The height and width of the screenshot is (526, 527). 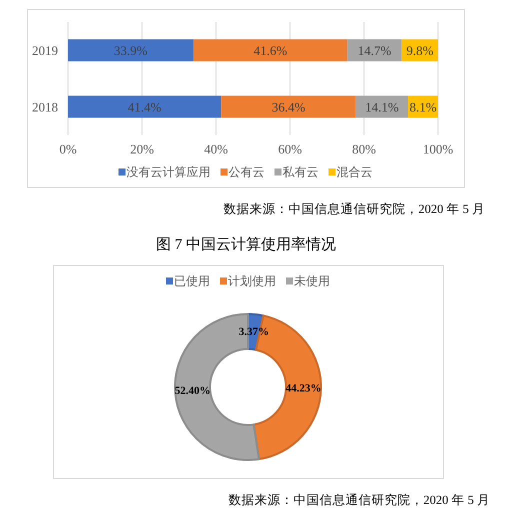 What do you see at coordinates (364, 149) in the screenshot?
I see `x-tick-label: 80%` at bounding box center [364, 149].